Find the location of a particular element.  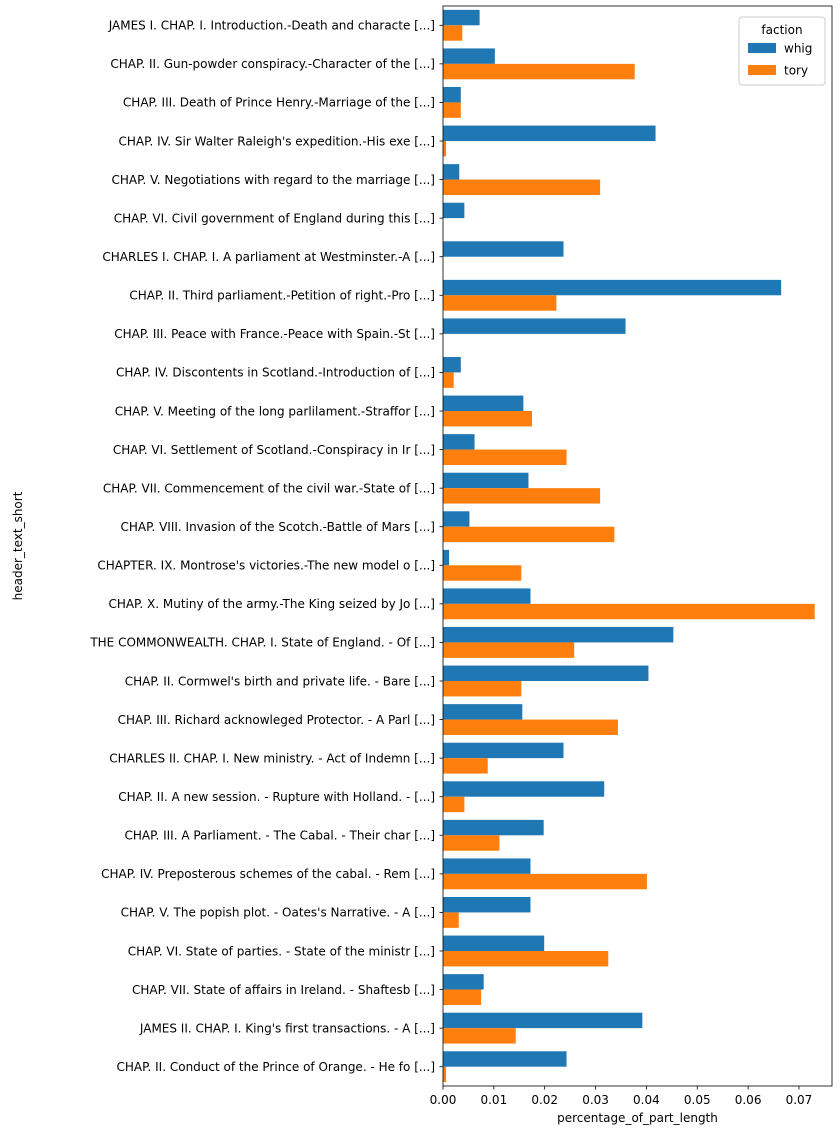

x-axis-title: percentage_of_part_length is located at coordinates (637, 1118).